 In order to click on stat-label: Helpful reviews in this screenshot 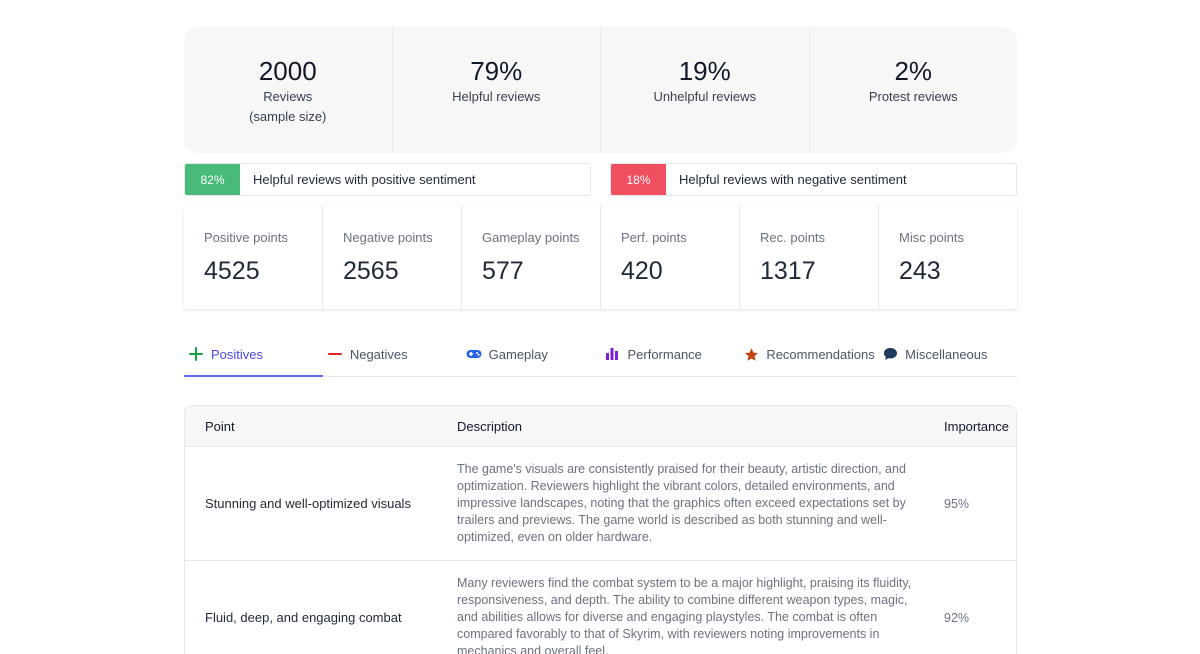, I will do `click(496, 96)`.